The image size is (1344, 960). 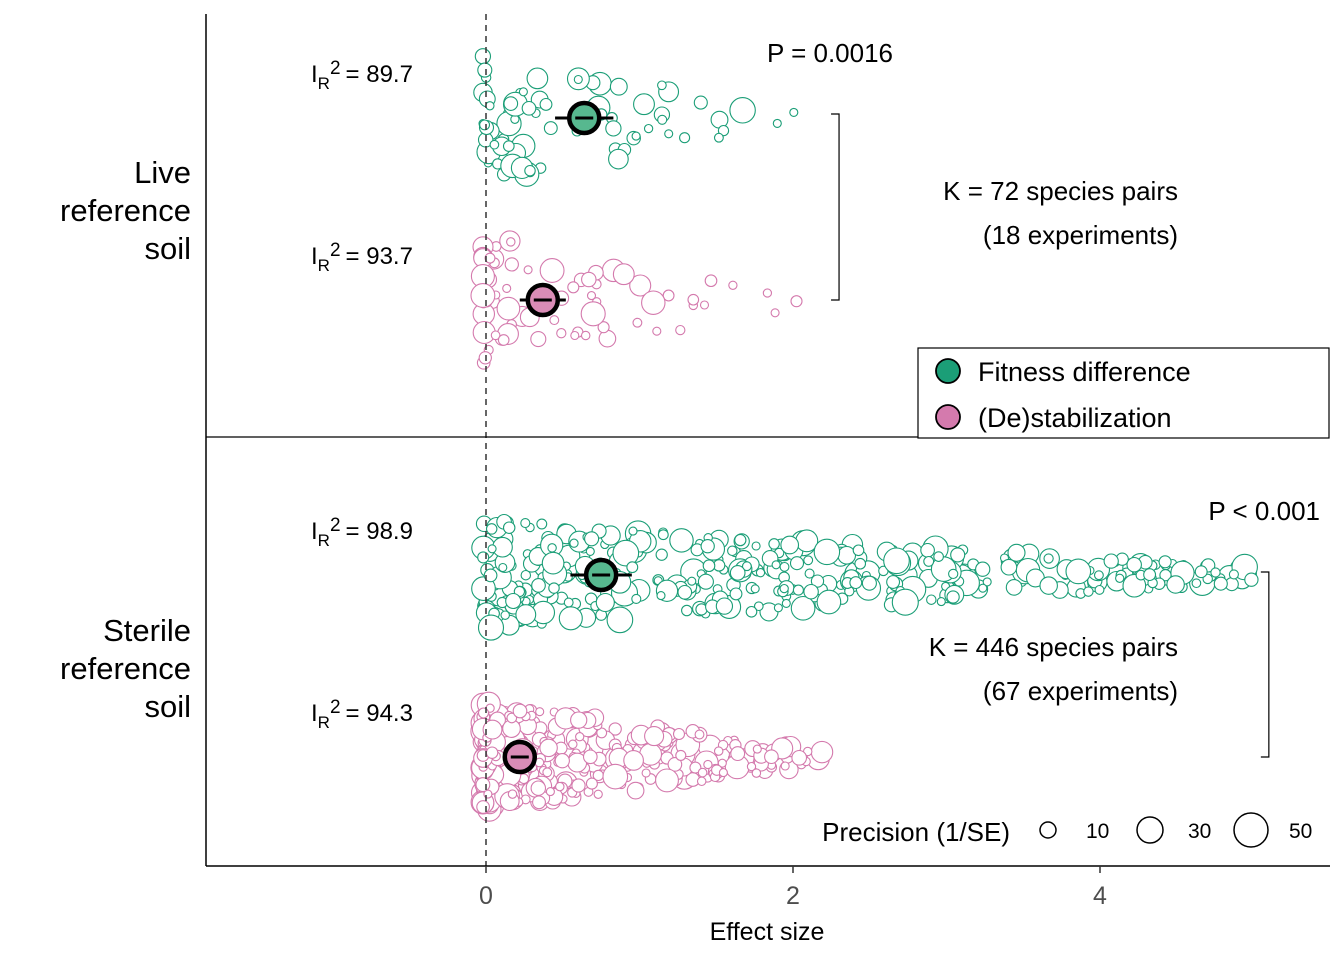 I want to click on size-legend-label: 50, so click(x=1300, y=831).